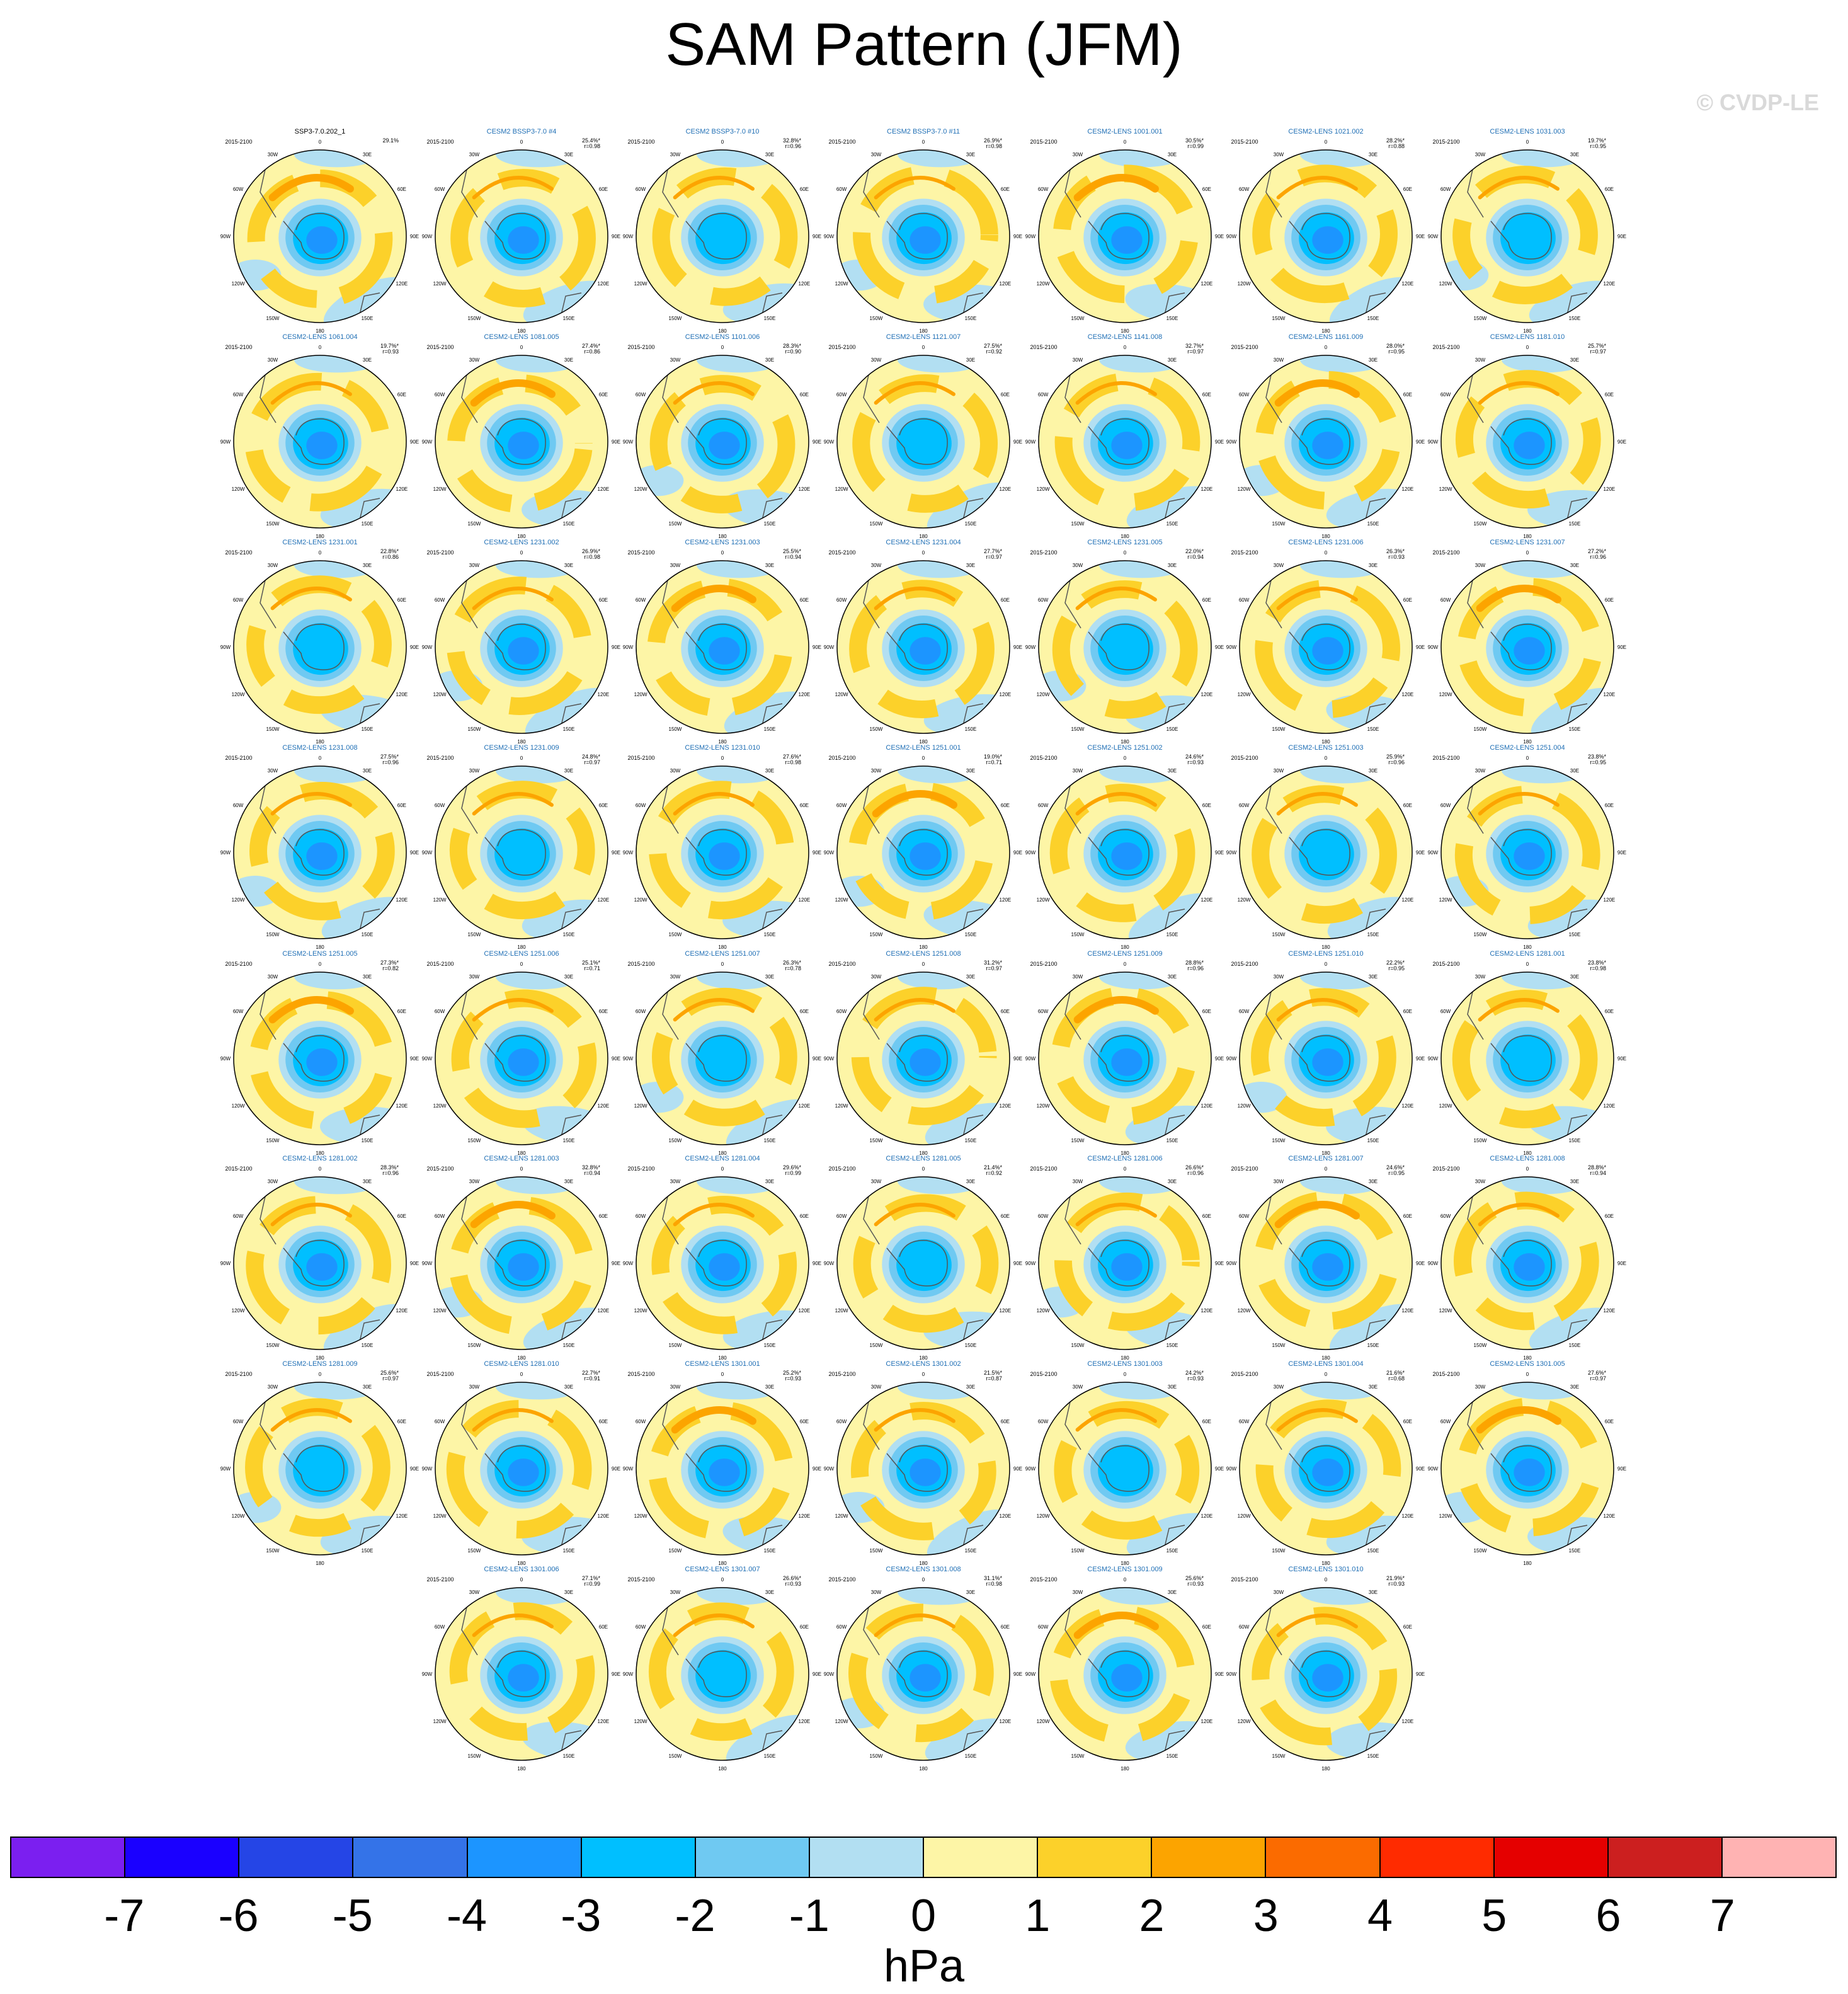  I want to click on panel-correlation: r=0.99, so click(1195, 146).